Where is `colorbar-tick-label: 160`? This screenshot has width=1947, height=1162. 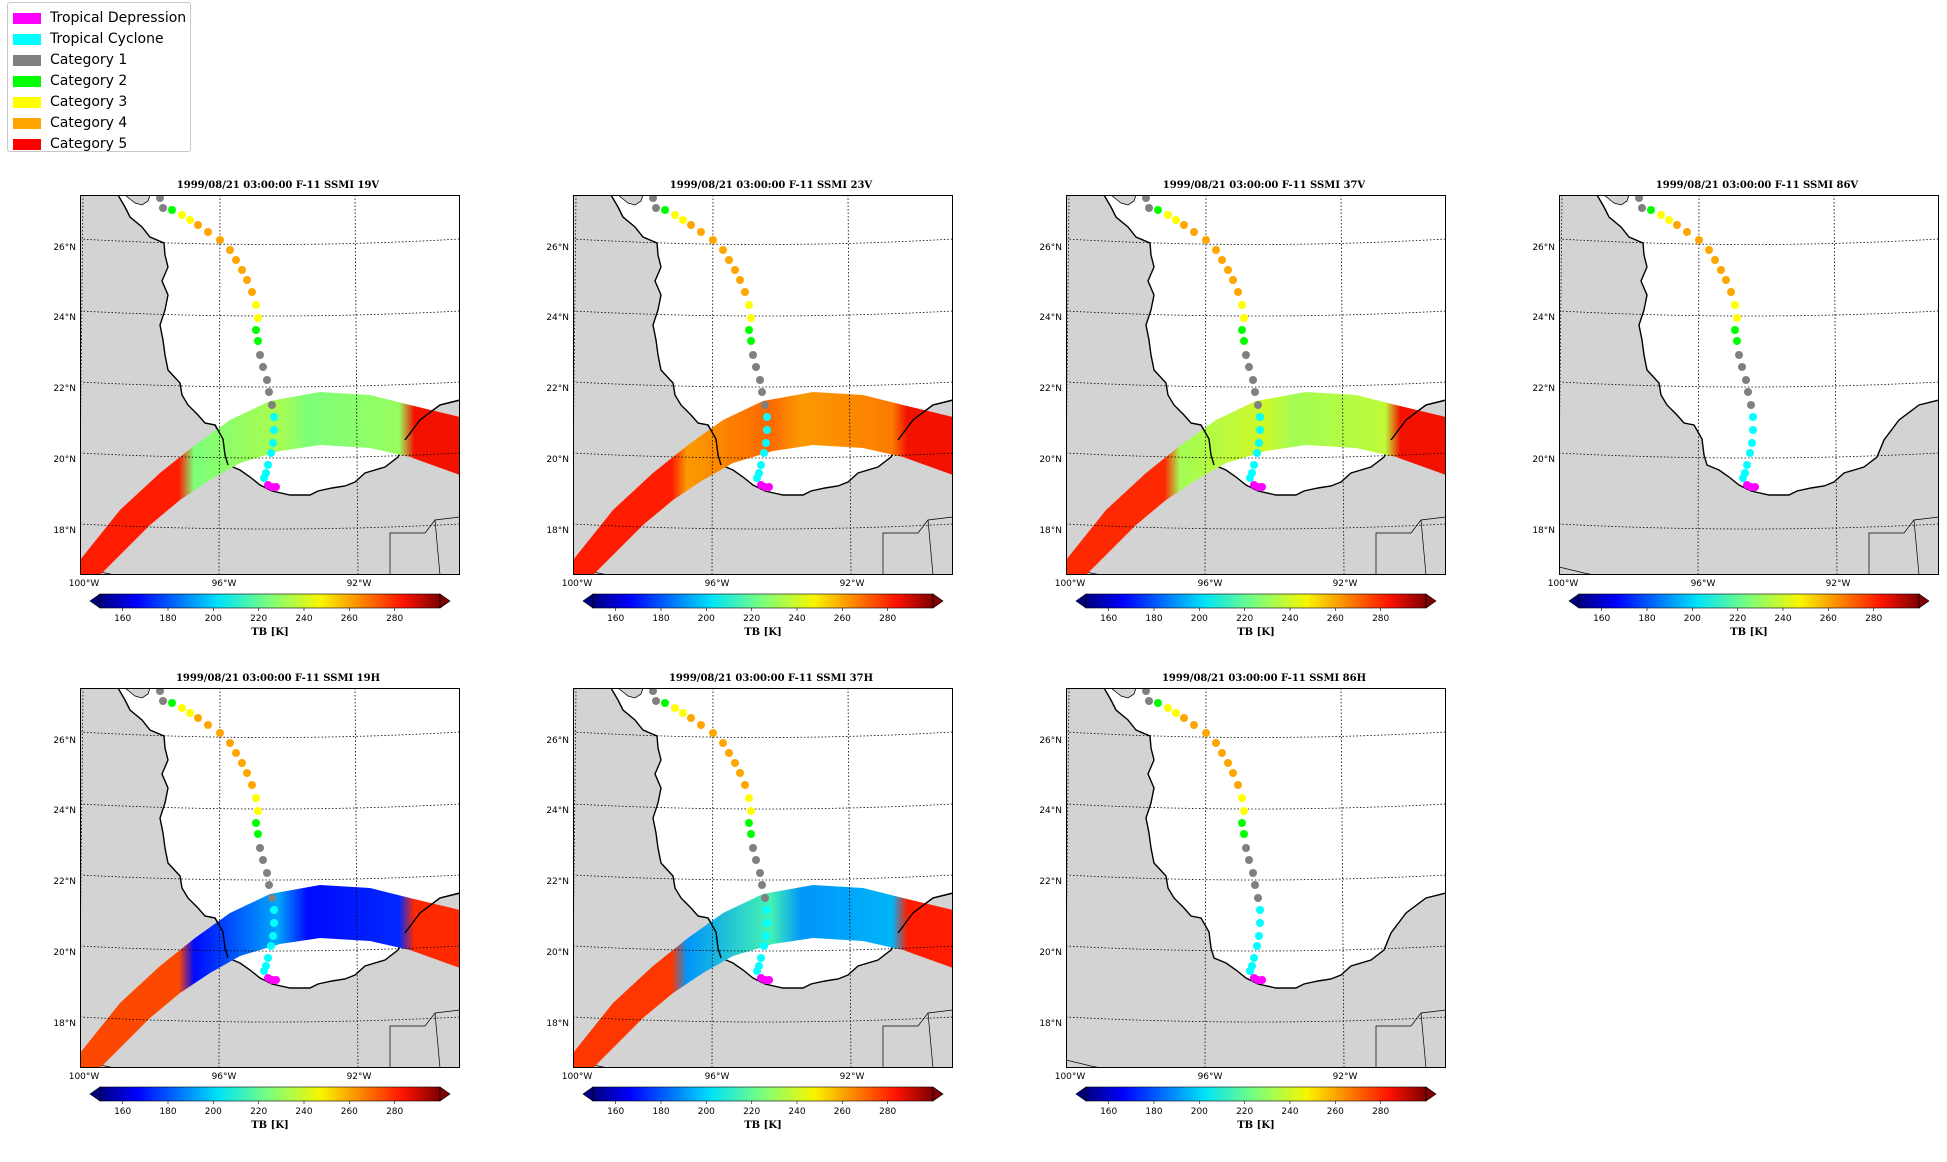
colorbar-tick-label: 160 is located at coordinates (122, 619).